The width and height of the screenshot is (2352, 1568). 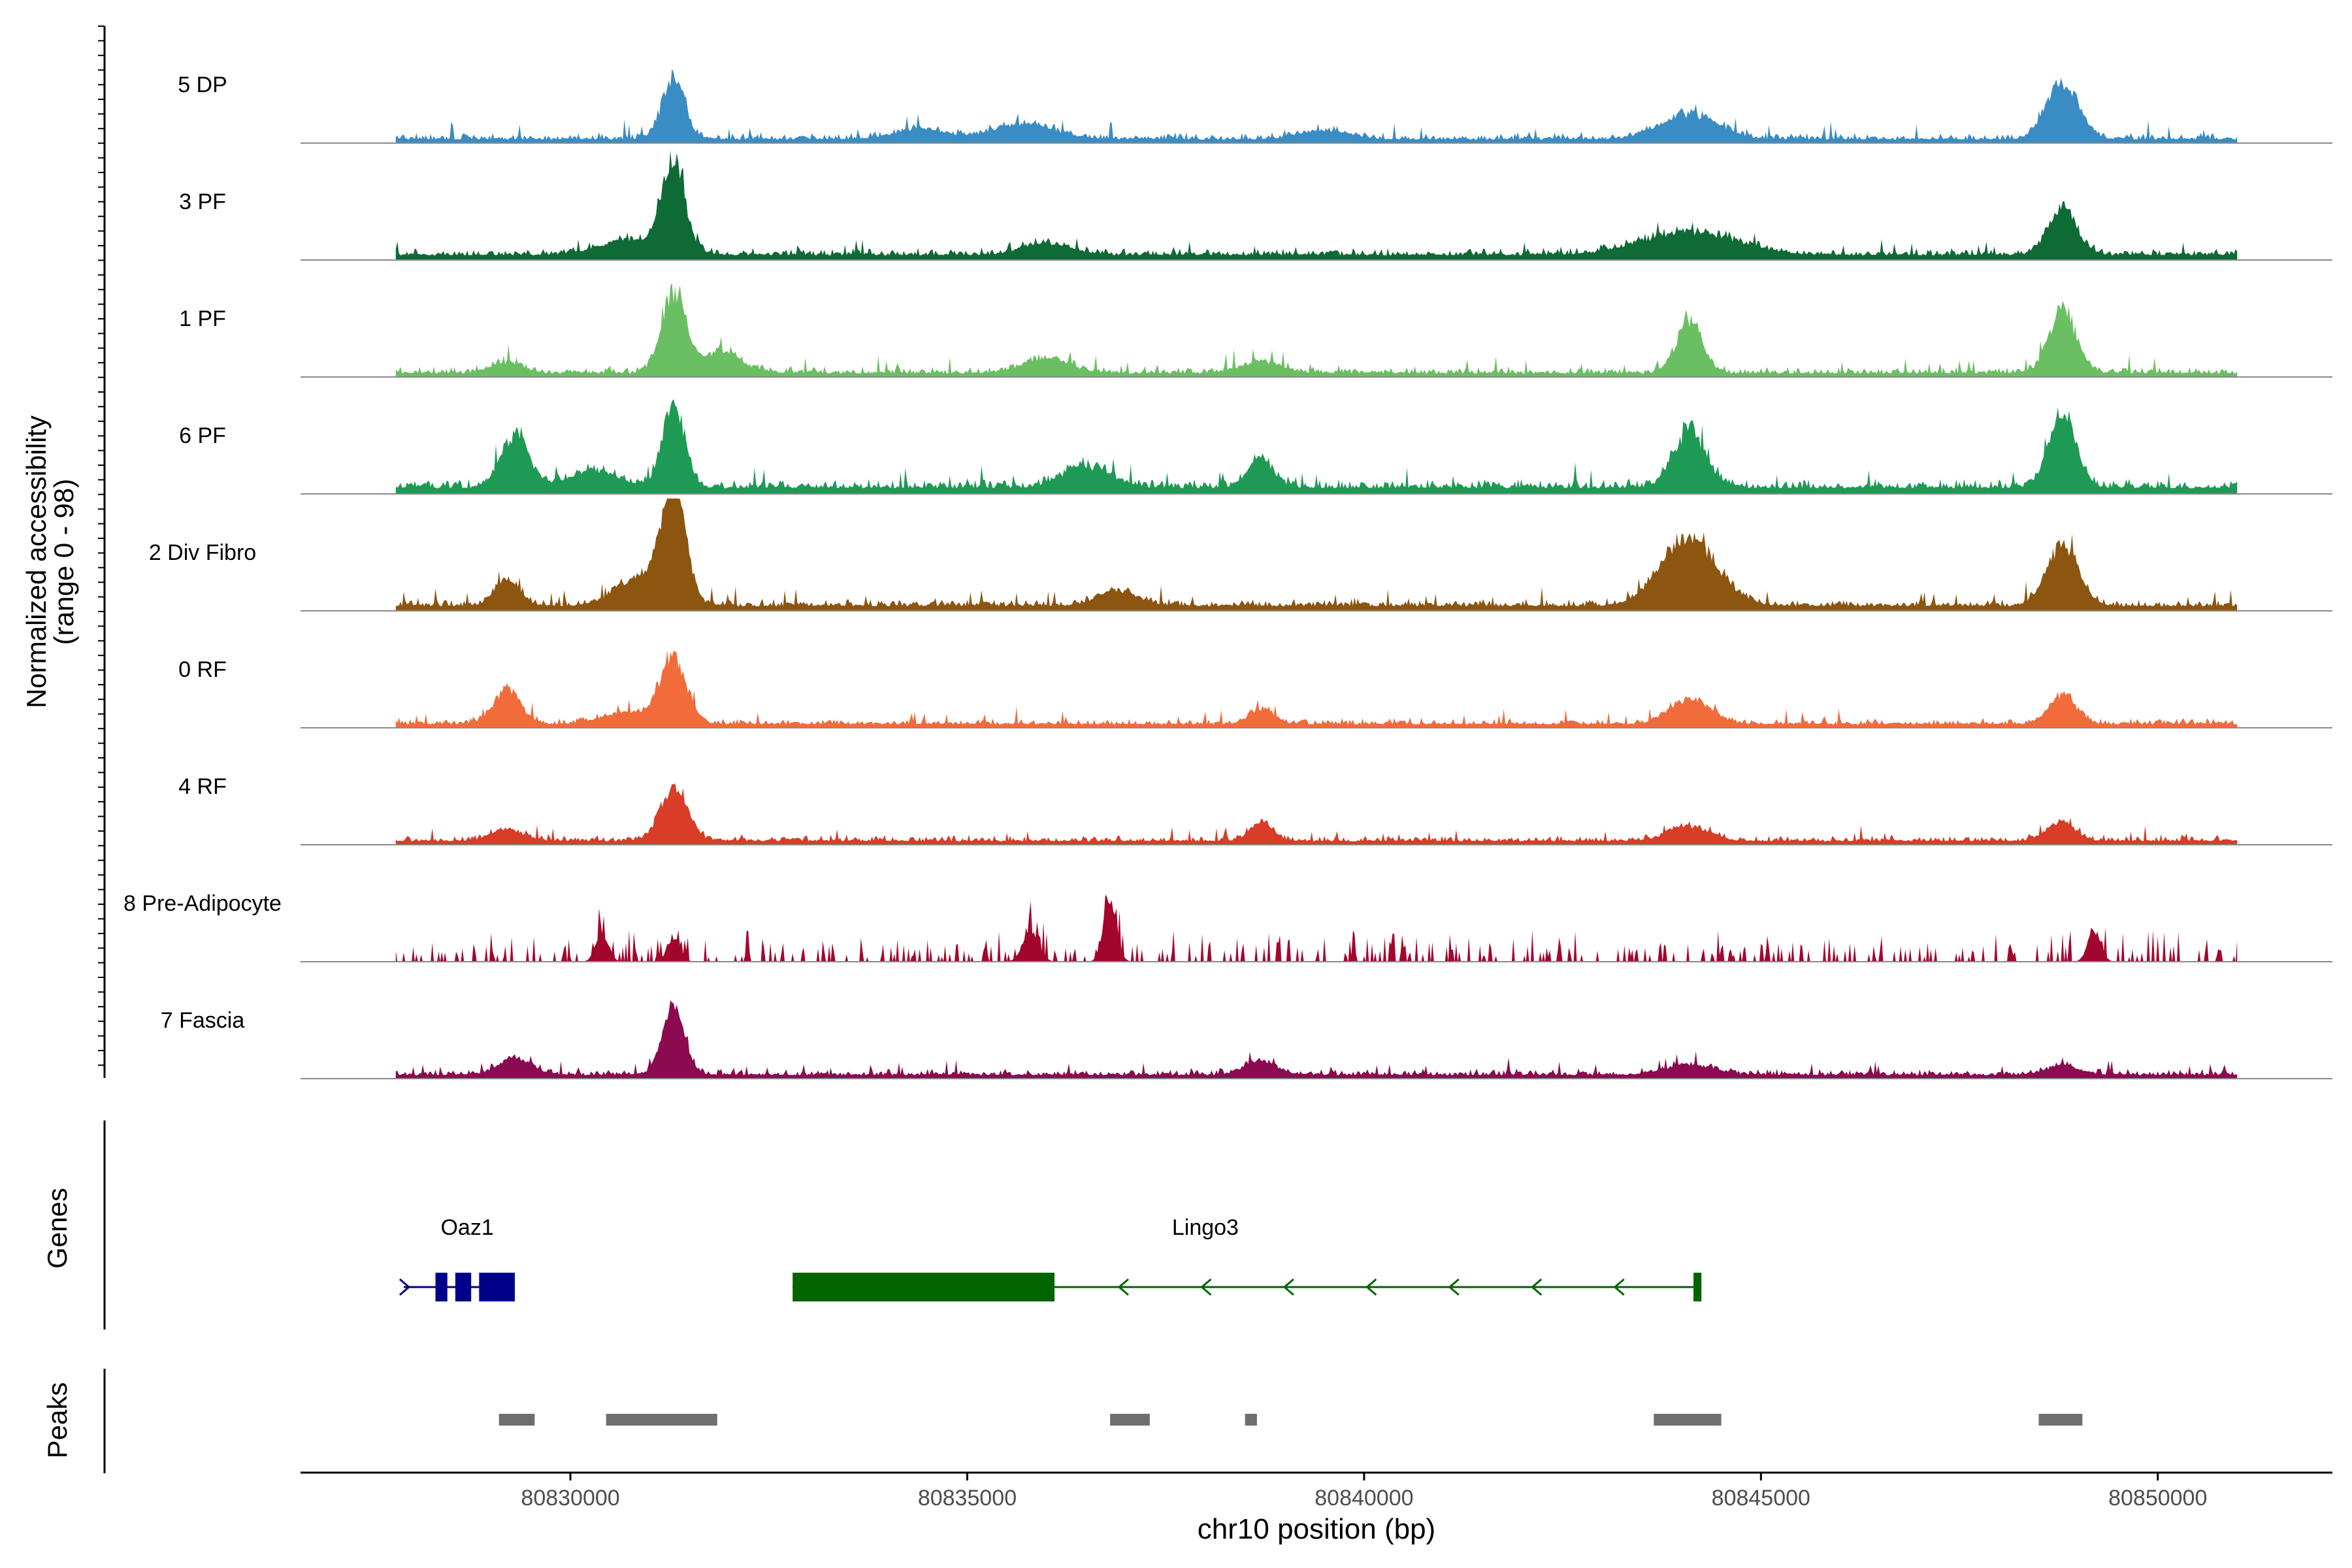 I want to click on x-axis: 80830000 80835000 80840000 80845000 80850000, so click(x=1316, y=1491).